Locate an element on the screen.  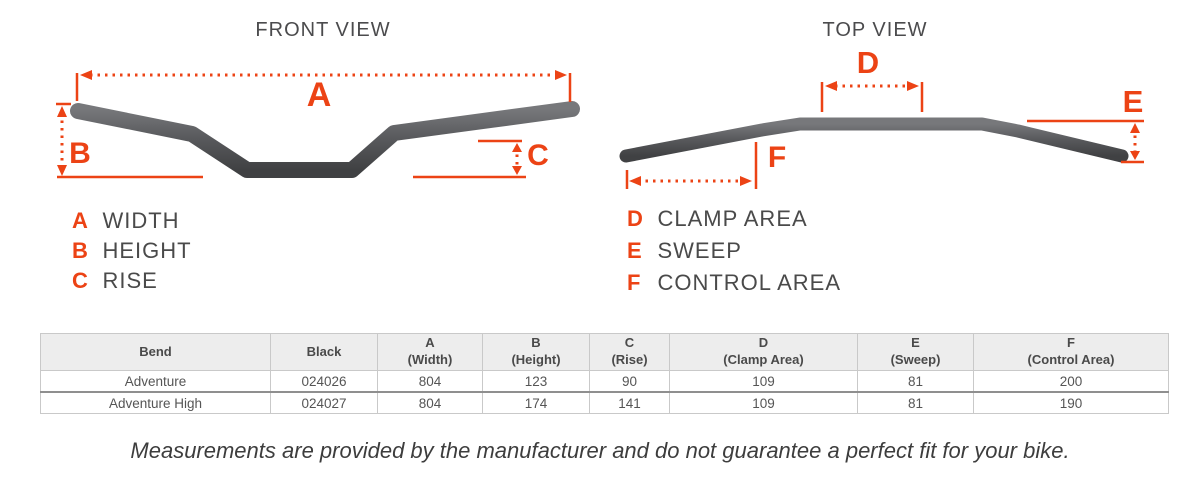
legend-item-width: A WIDTH is located at coordinates (126, 221).